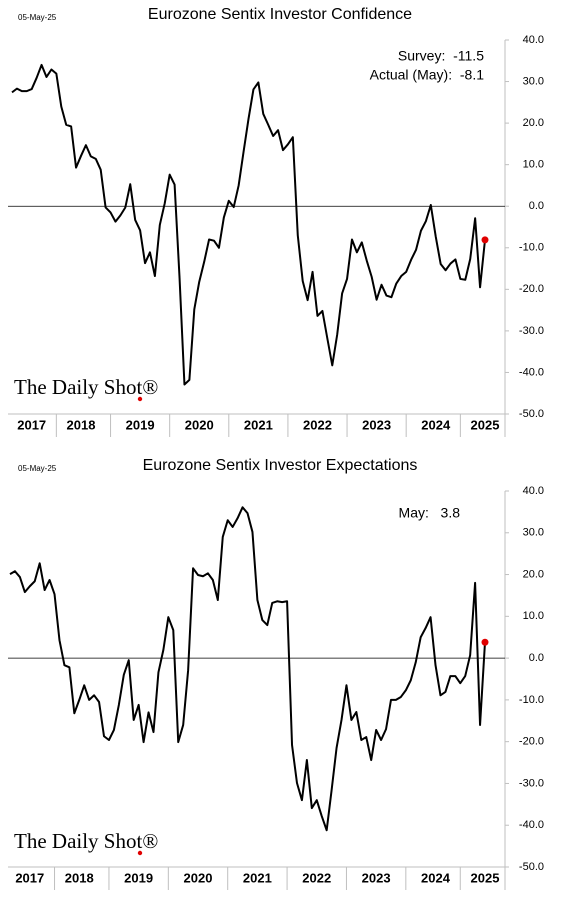 This screenshot has width=564, height=908. I want to click on annotation: May: 3.8, so click(430, 513).